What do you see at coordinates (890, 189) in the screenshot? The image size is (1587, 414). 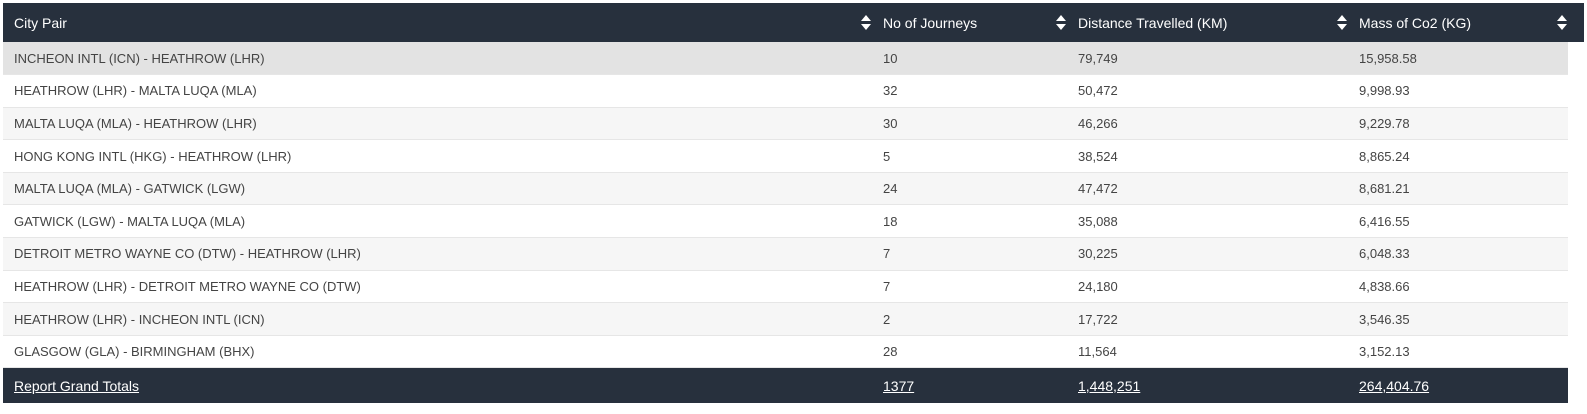 I see `cell-journeys: 24` at bounding box center [890, 189].